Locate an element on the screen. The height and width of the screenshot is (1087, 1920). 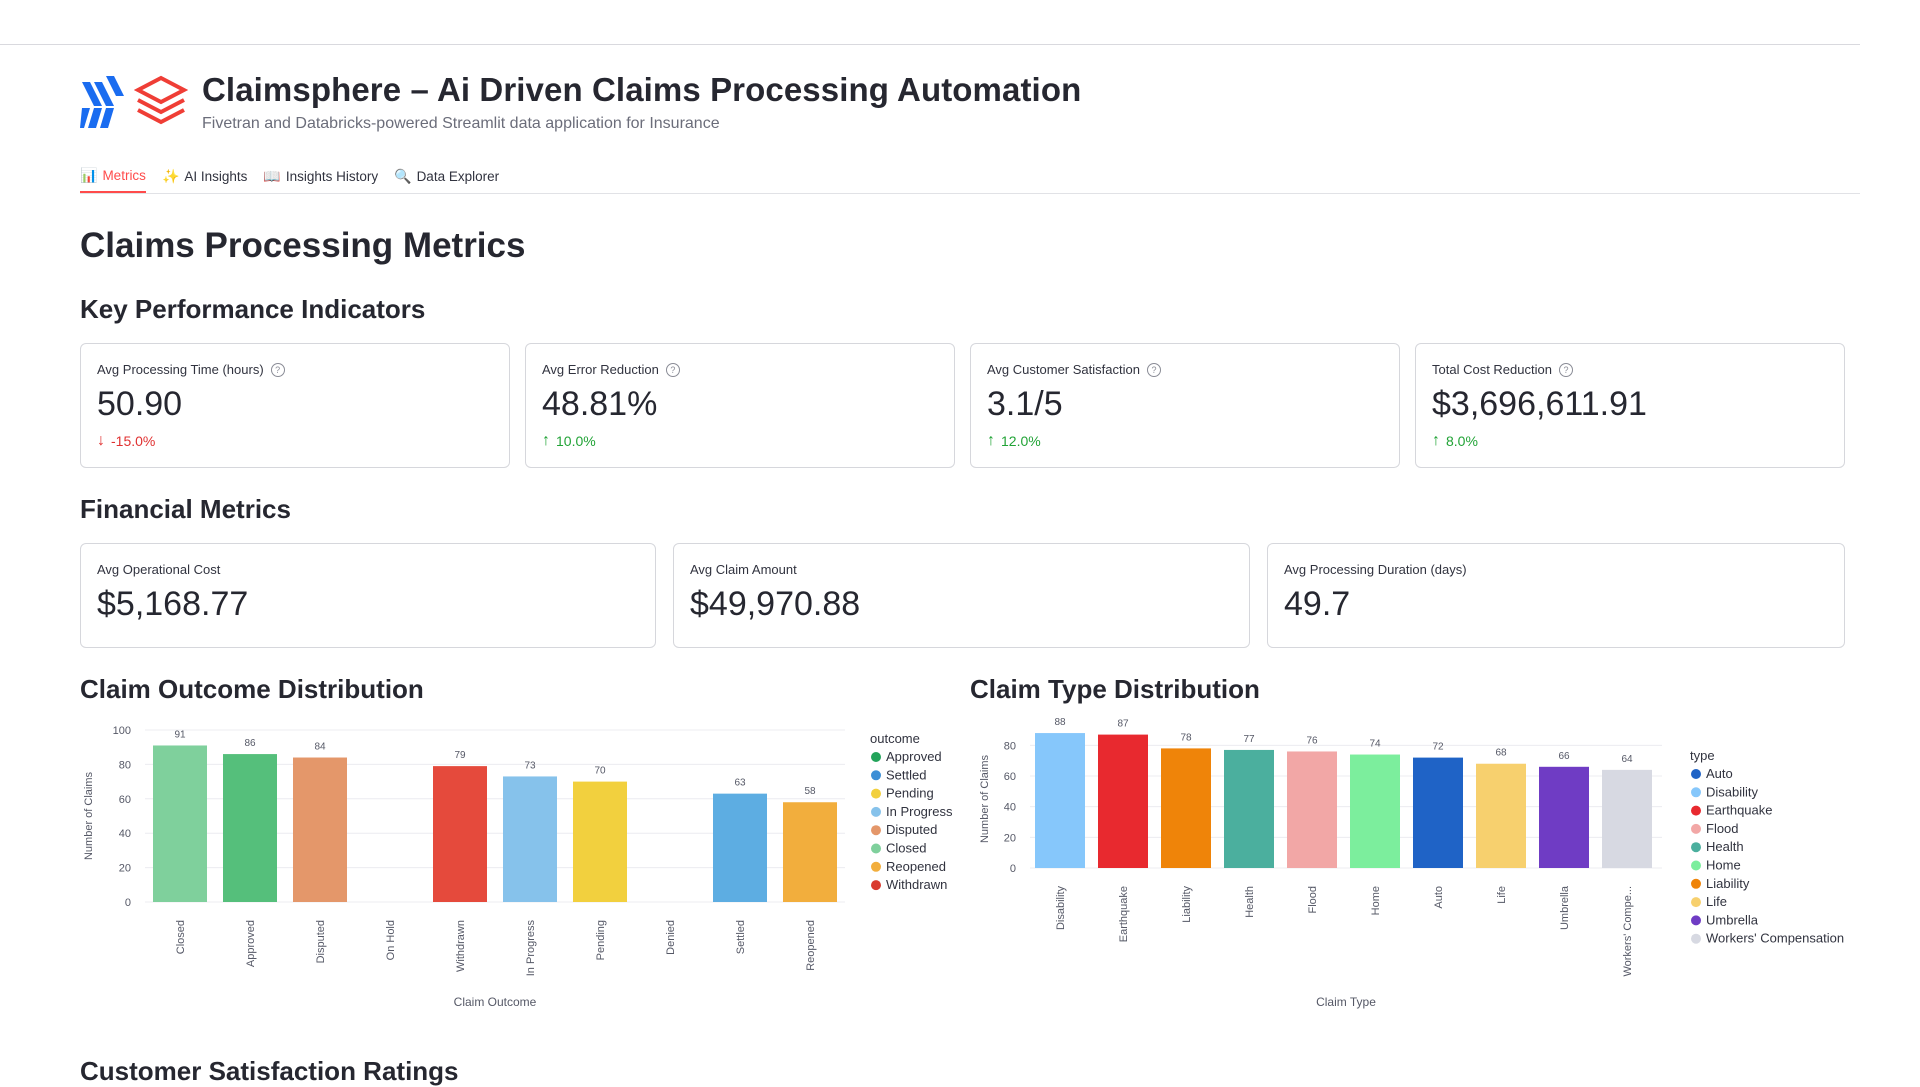
metric-label: Avg Operational Cost is located at coordinates (159, 569).